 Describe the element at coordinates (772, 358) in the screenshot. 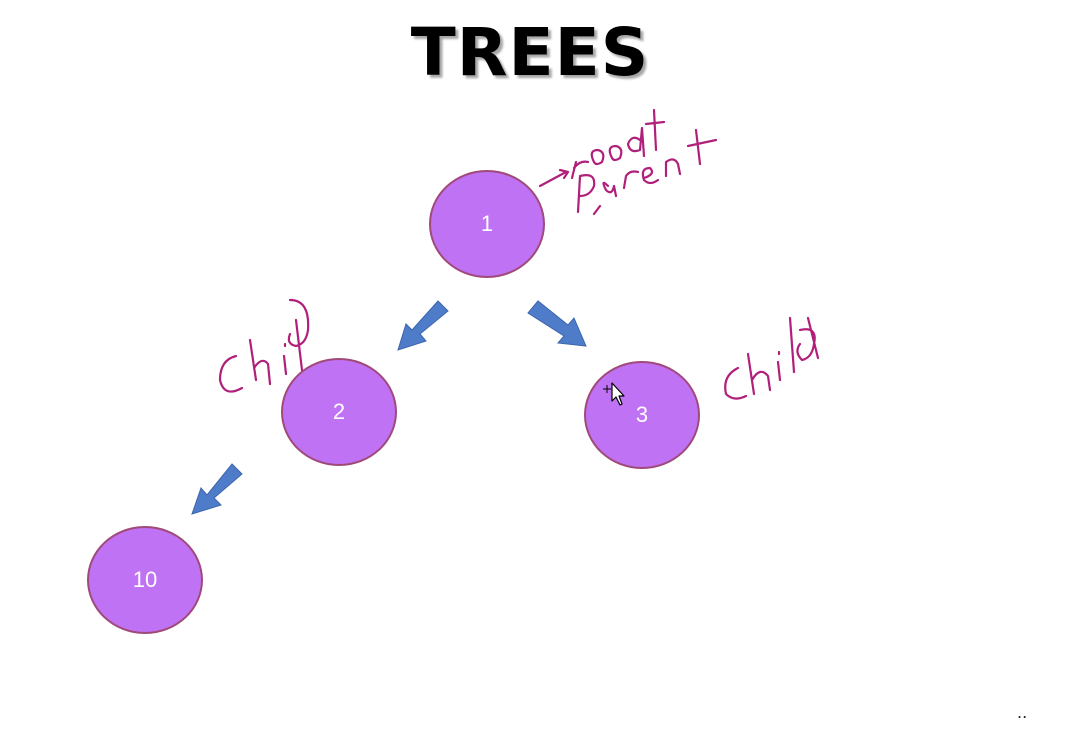

I see `handwritten-child-right-annotation` at that location.